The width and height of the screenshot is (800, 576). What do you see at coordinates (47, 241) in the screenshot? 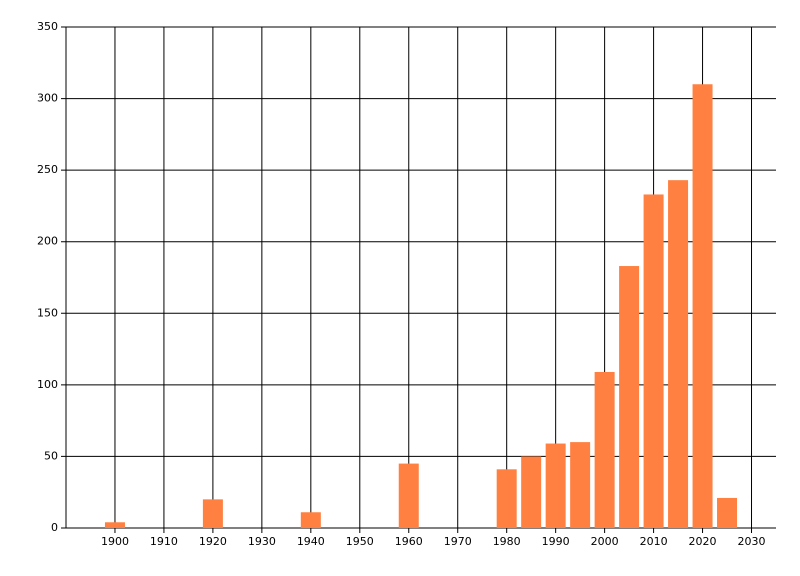
I see `y-tick-label: 200` at bounding box center [47, 241].